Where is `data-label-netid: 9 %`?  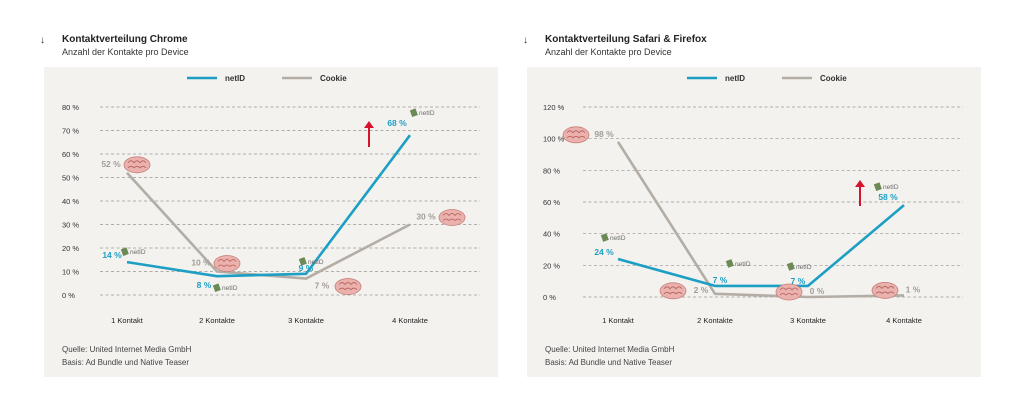 data-label-netid: 9 % is located at coordinates (306, 268).